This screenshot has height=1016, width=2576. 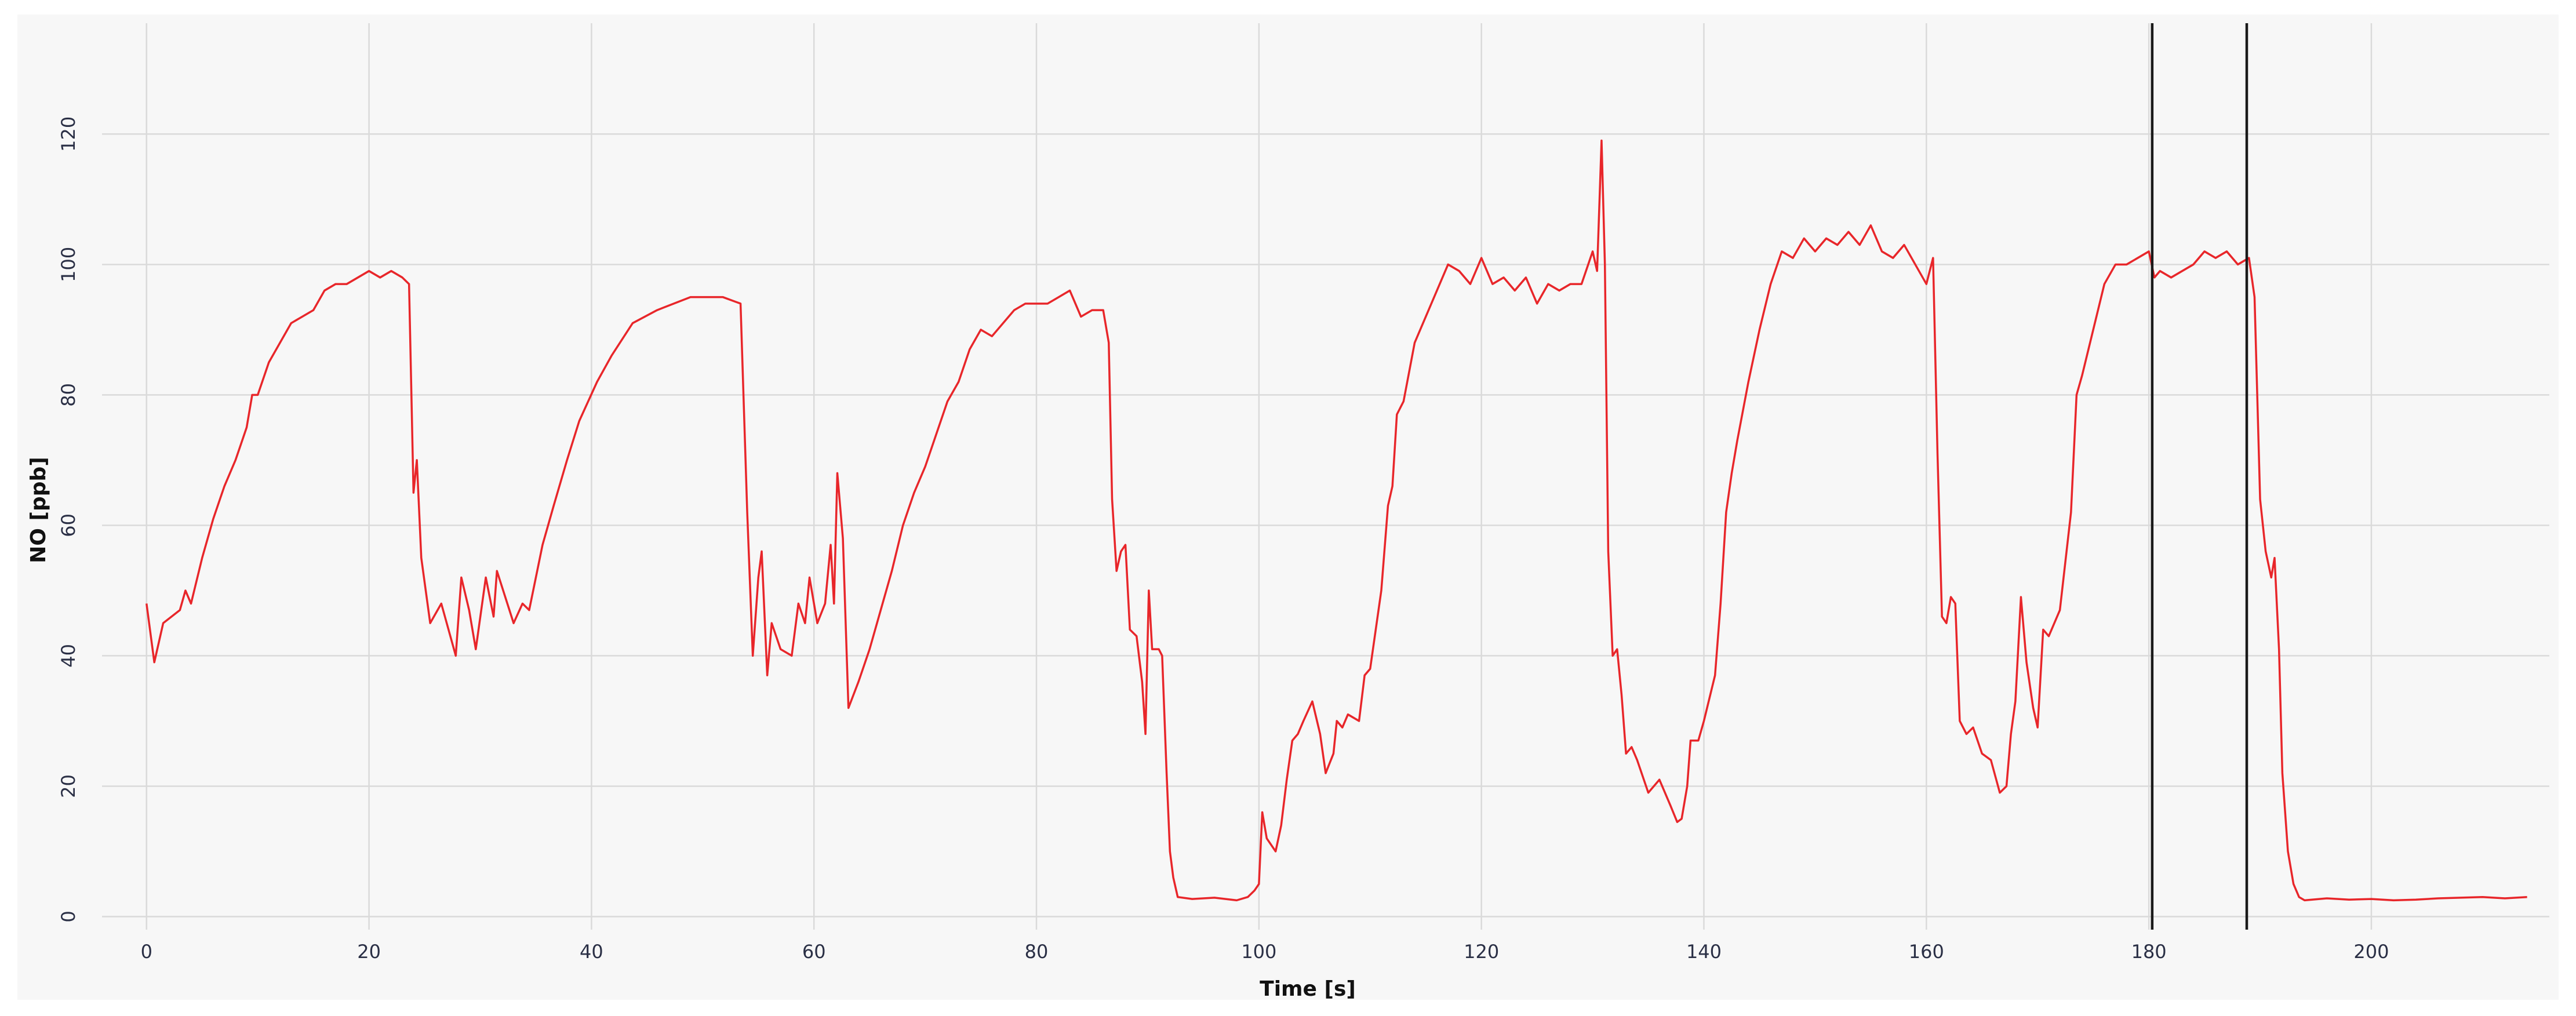 I want to click on x-tick-label: 120, so click(x=1481, y=952).